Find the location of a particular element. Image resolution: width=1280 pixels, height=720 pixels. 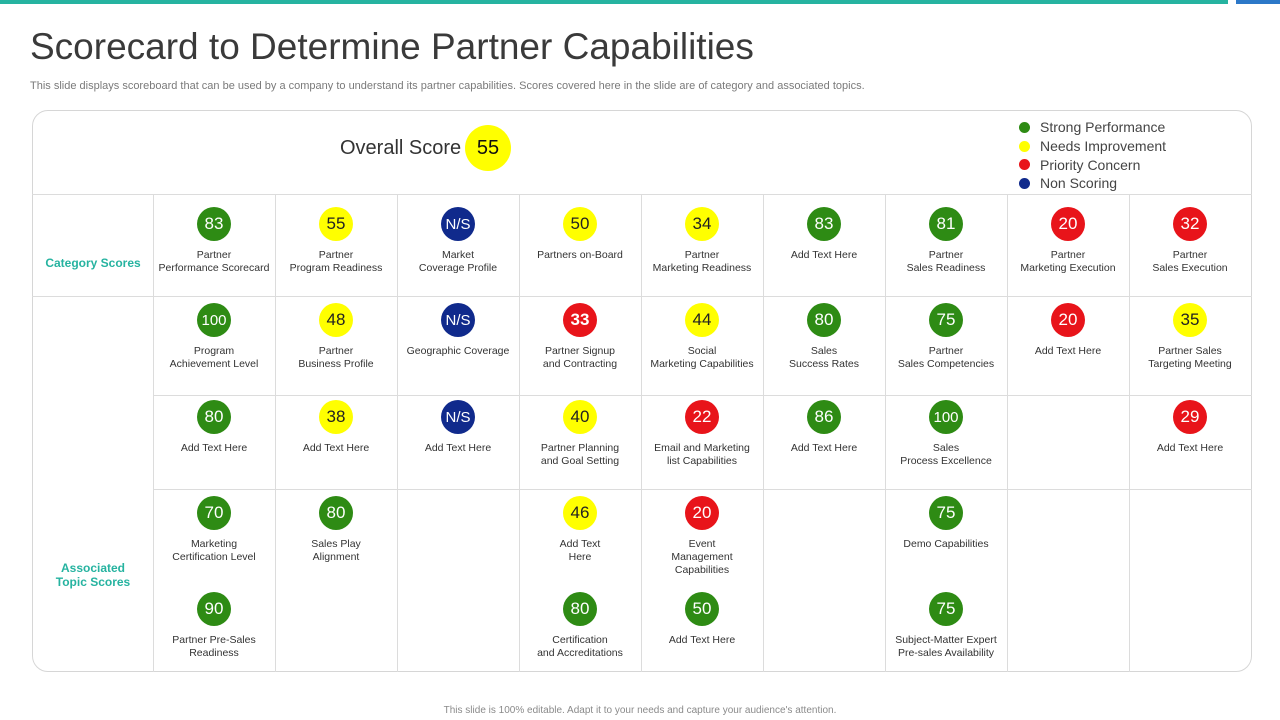

score-metric: N/S Market Coverage Profile is located at coordinates (458, 241).